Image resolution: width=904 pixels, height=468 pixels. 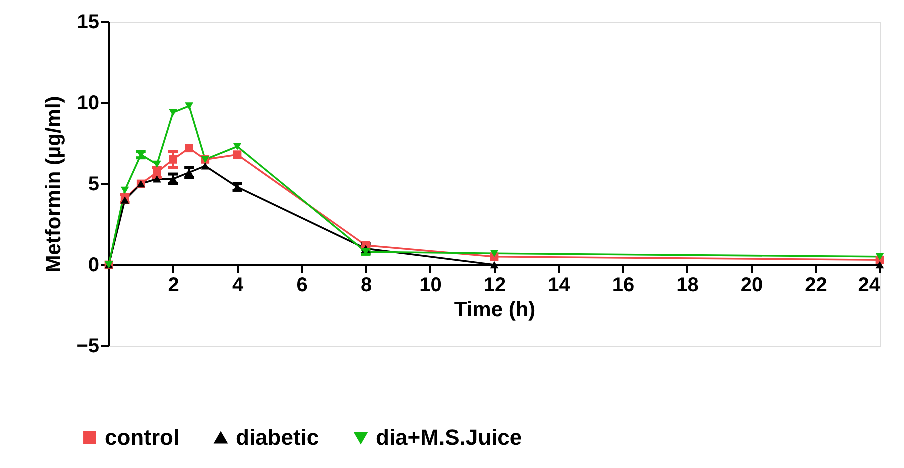 What do you see at coordinates (142, 437) in the screenshot?
I see `legend-label: control` at bounding box center [142, 437].